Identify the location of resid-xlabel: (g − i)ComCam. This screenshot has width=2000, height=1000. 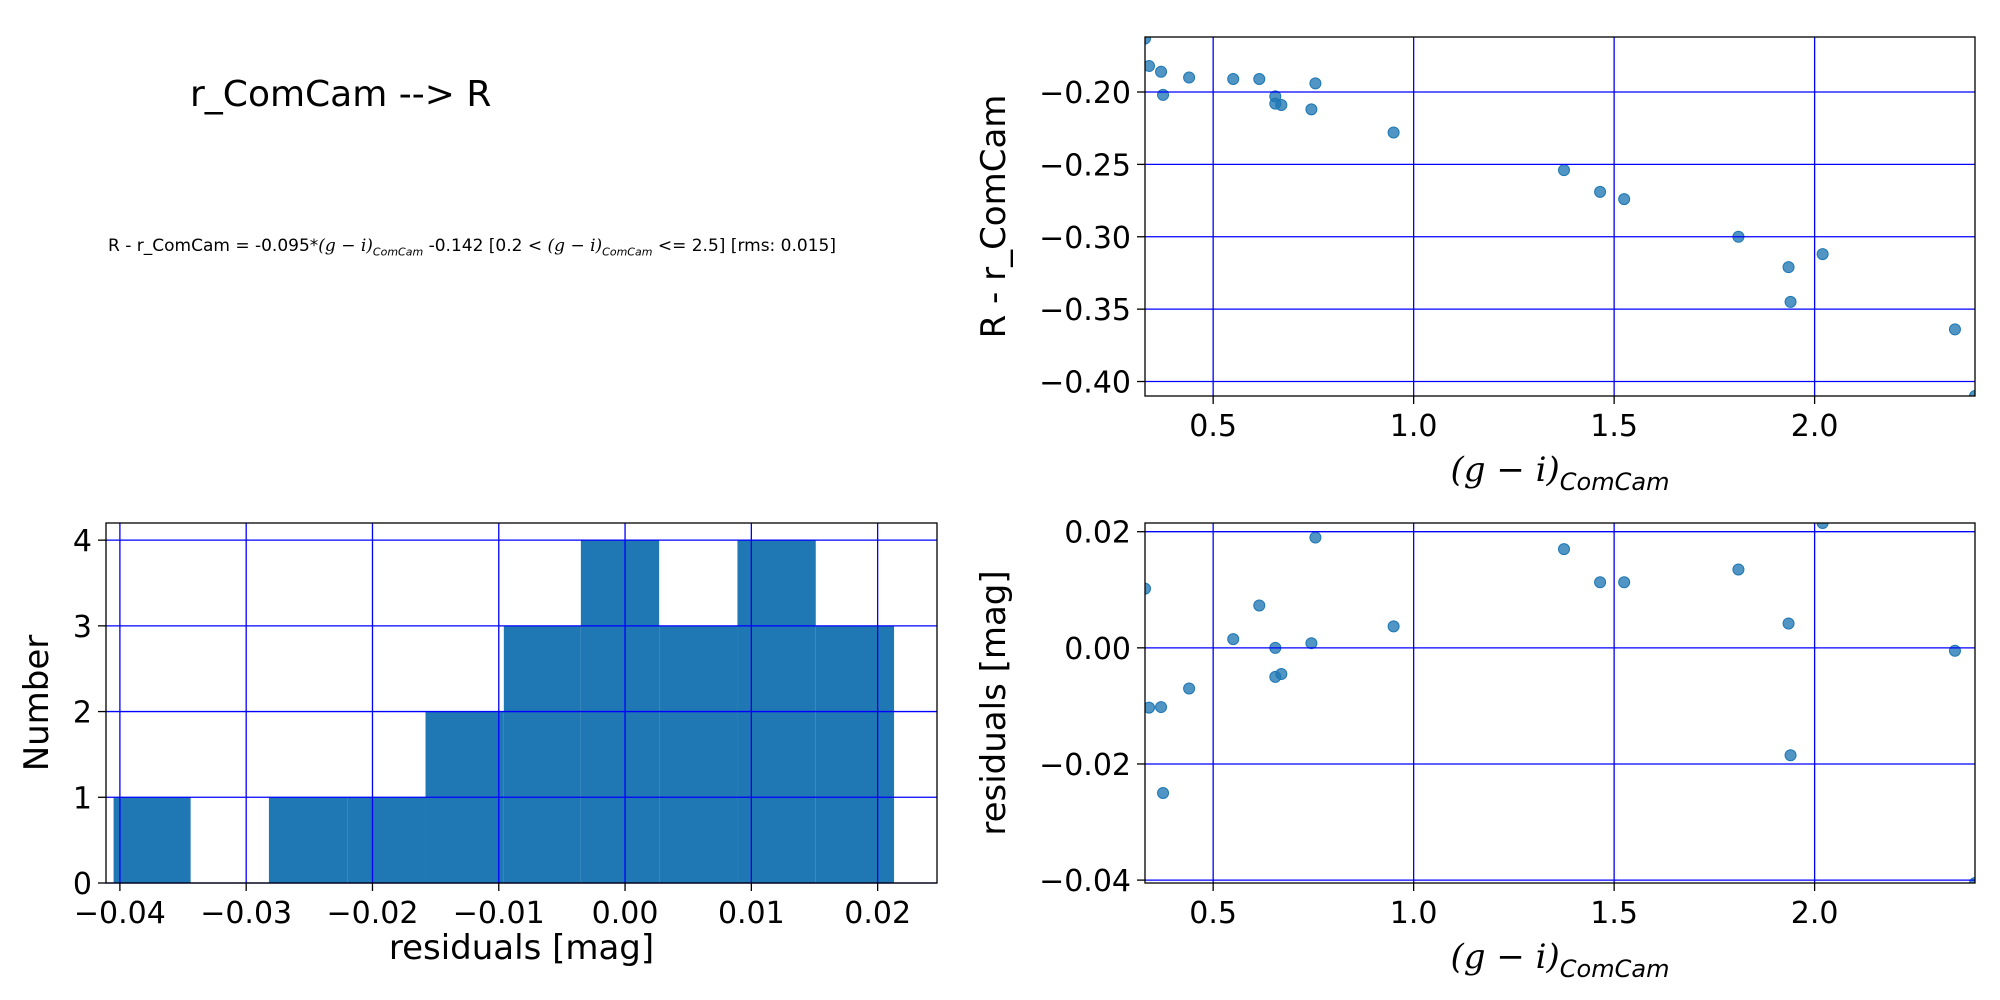
(1560, 960).